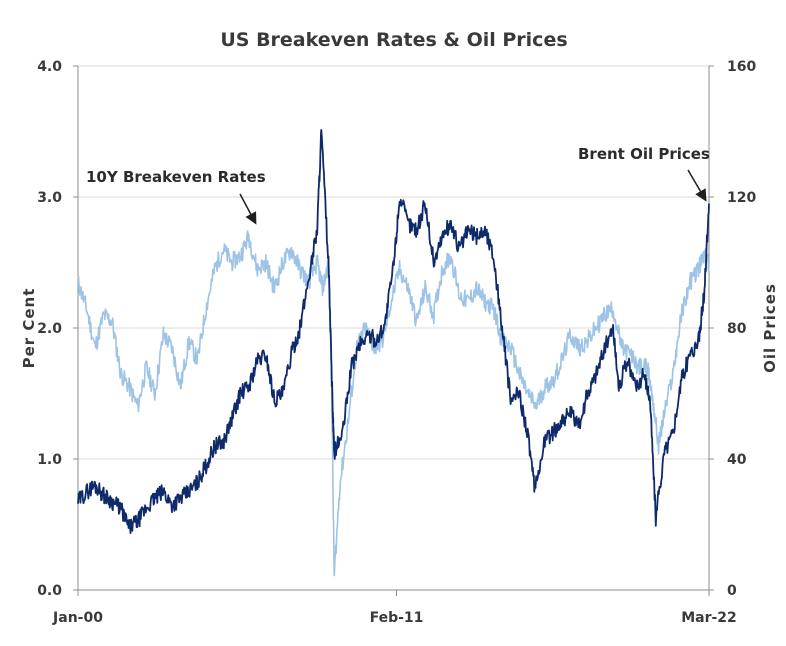  I want to click on y-tick-right: 40, so click(737, 460).